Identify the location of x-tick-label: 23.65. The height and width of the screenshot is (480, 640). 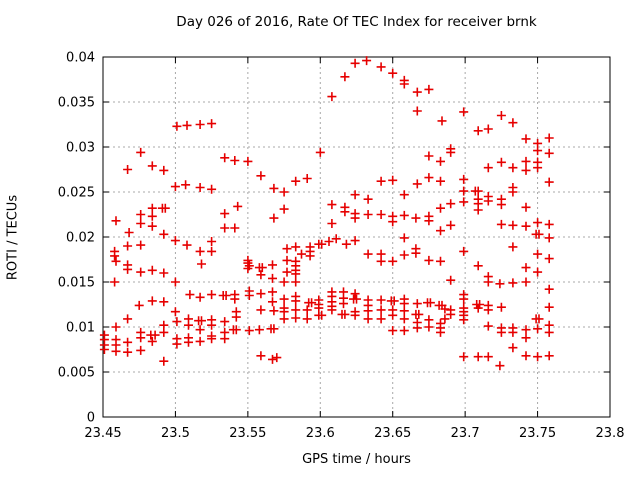
(392, 433).